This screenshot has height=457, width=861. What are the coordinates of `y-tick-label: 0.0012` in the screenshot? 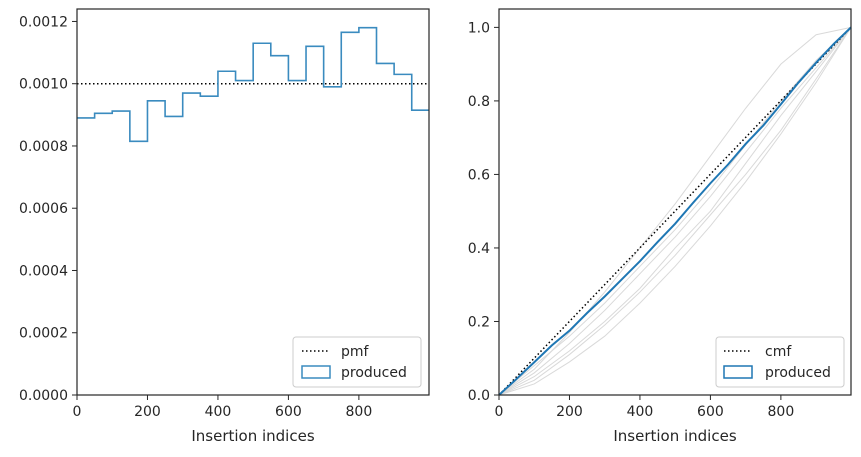 It's located at (43, 22).